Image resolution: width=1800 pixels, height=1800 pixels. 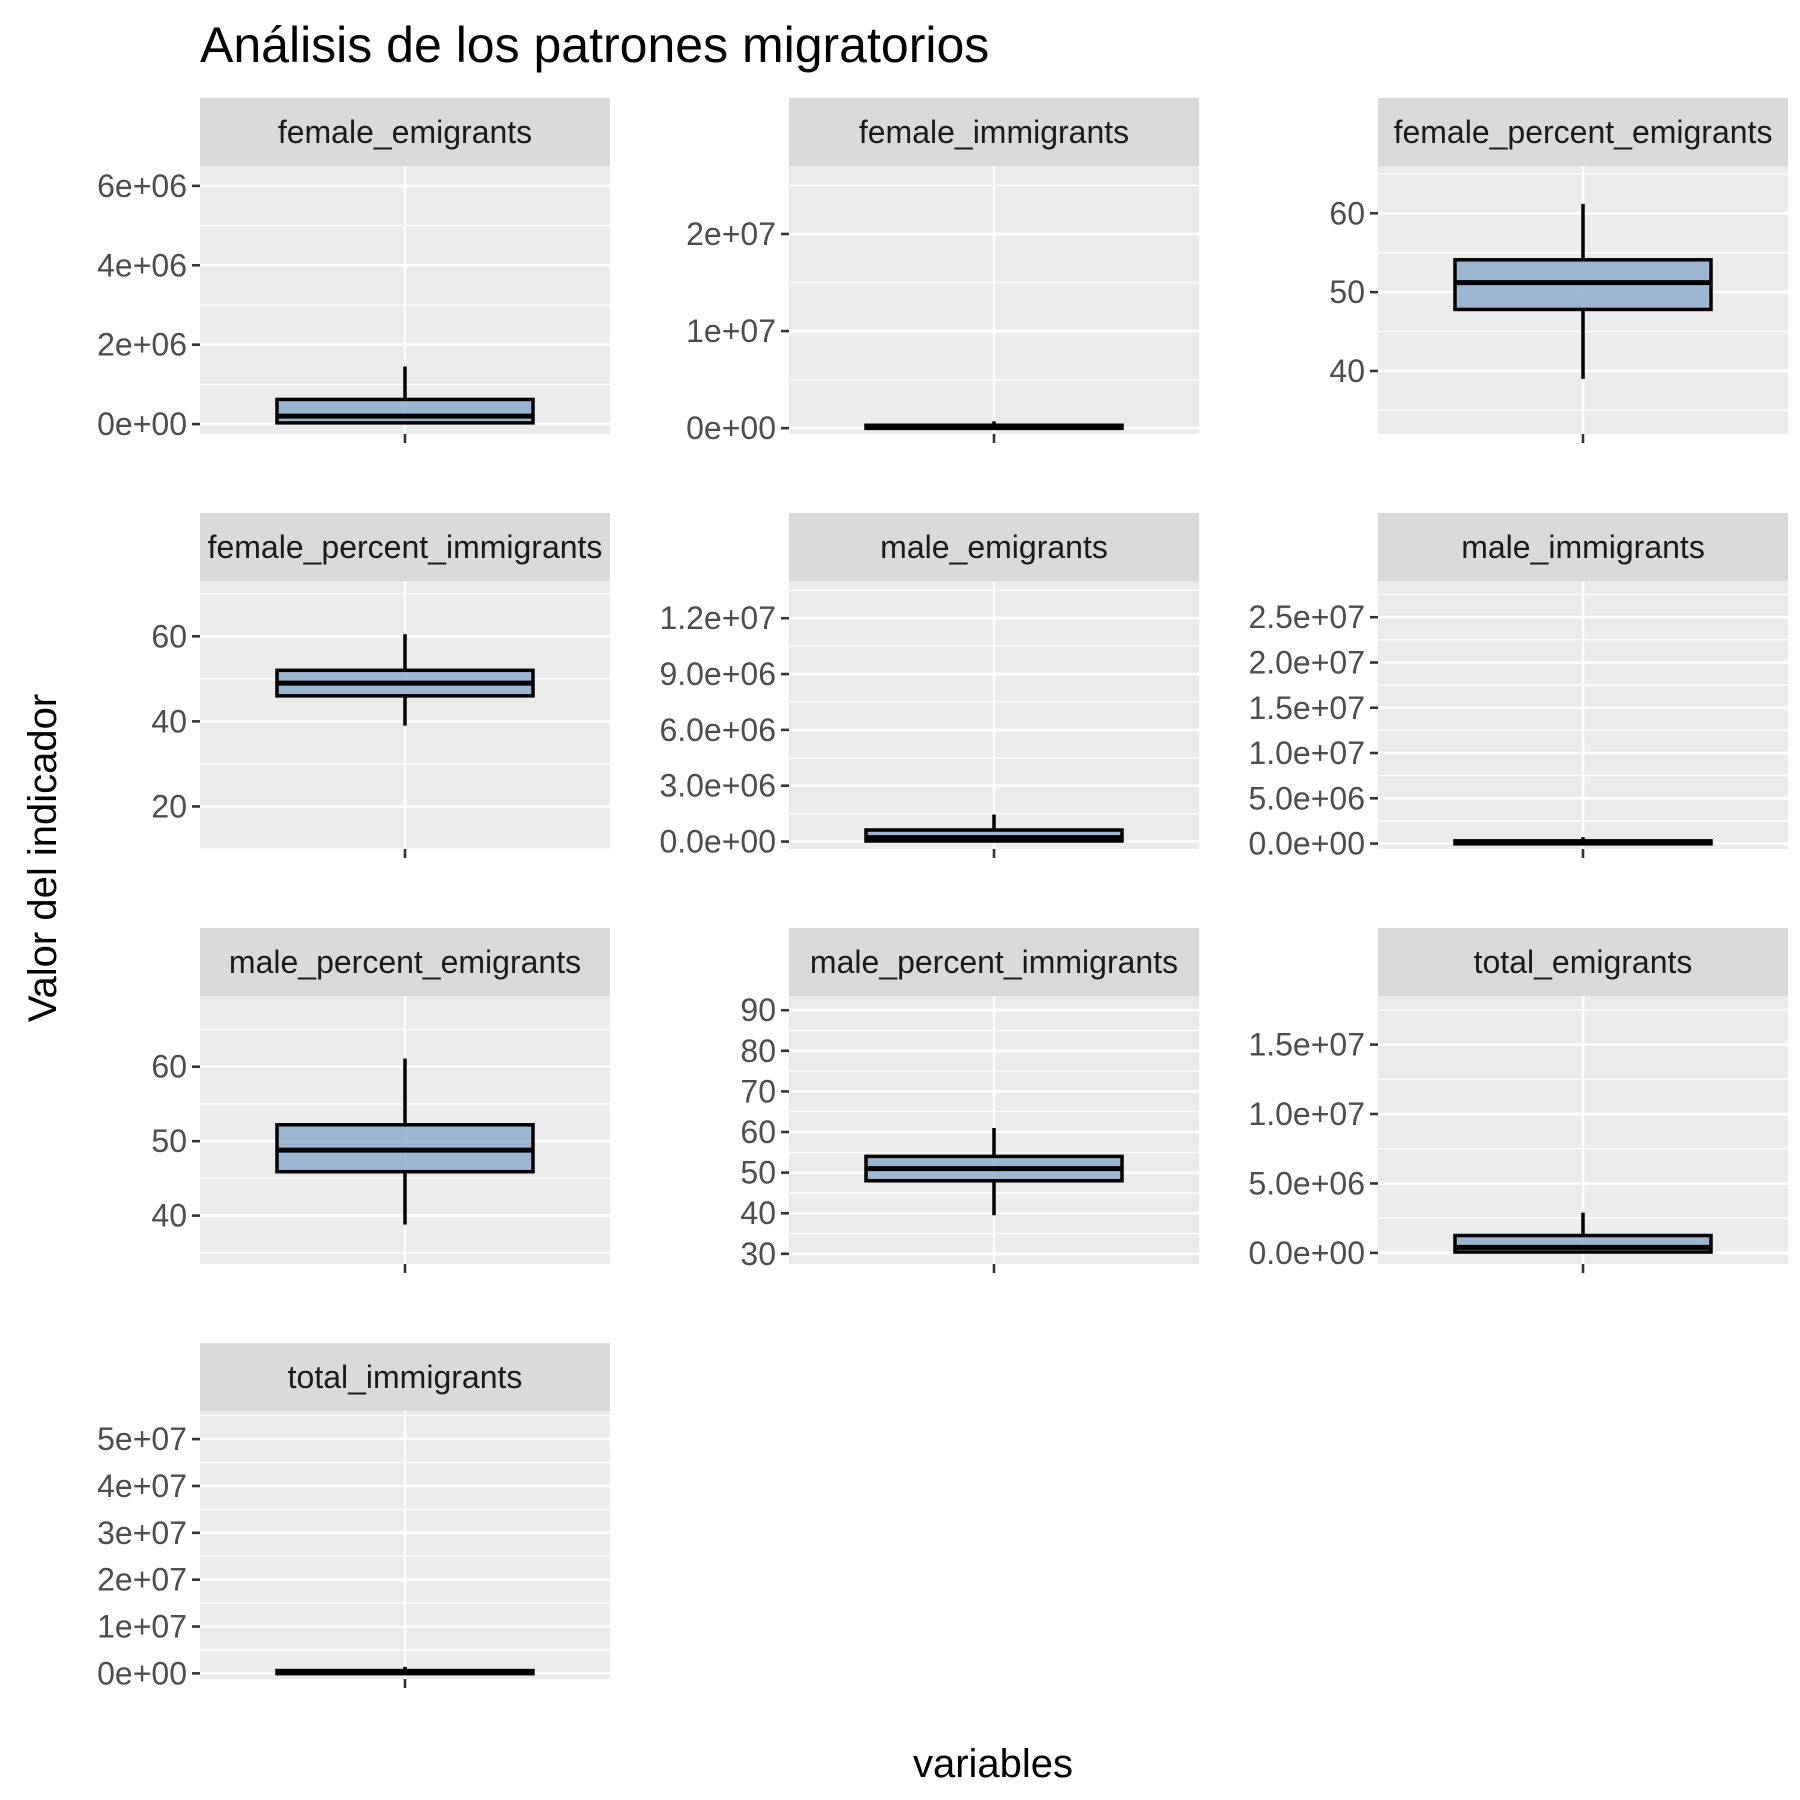 What do you see at coordinates (717, 674) in the screenshot?
I see `y-tick-label: 9.0e+06` at bounding box center [717, 674].